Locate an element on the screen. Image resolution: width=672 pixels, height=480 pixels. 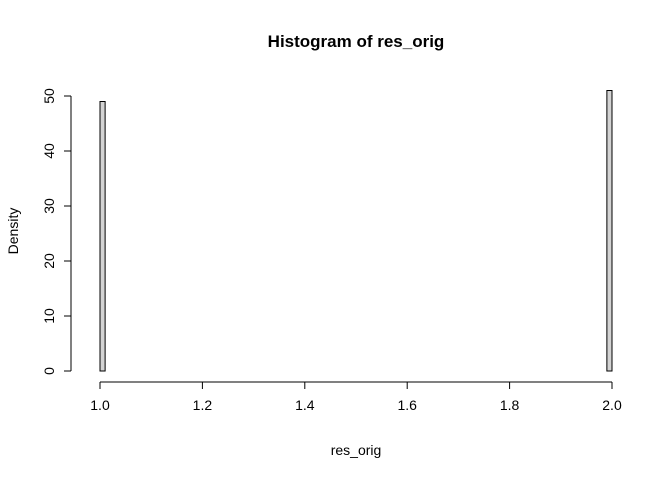
x-tick-label: 2.0 is located at coordinates (612, 405).